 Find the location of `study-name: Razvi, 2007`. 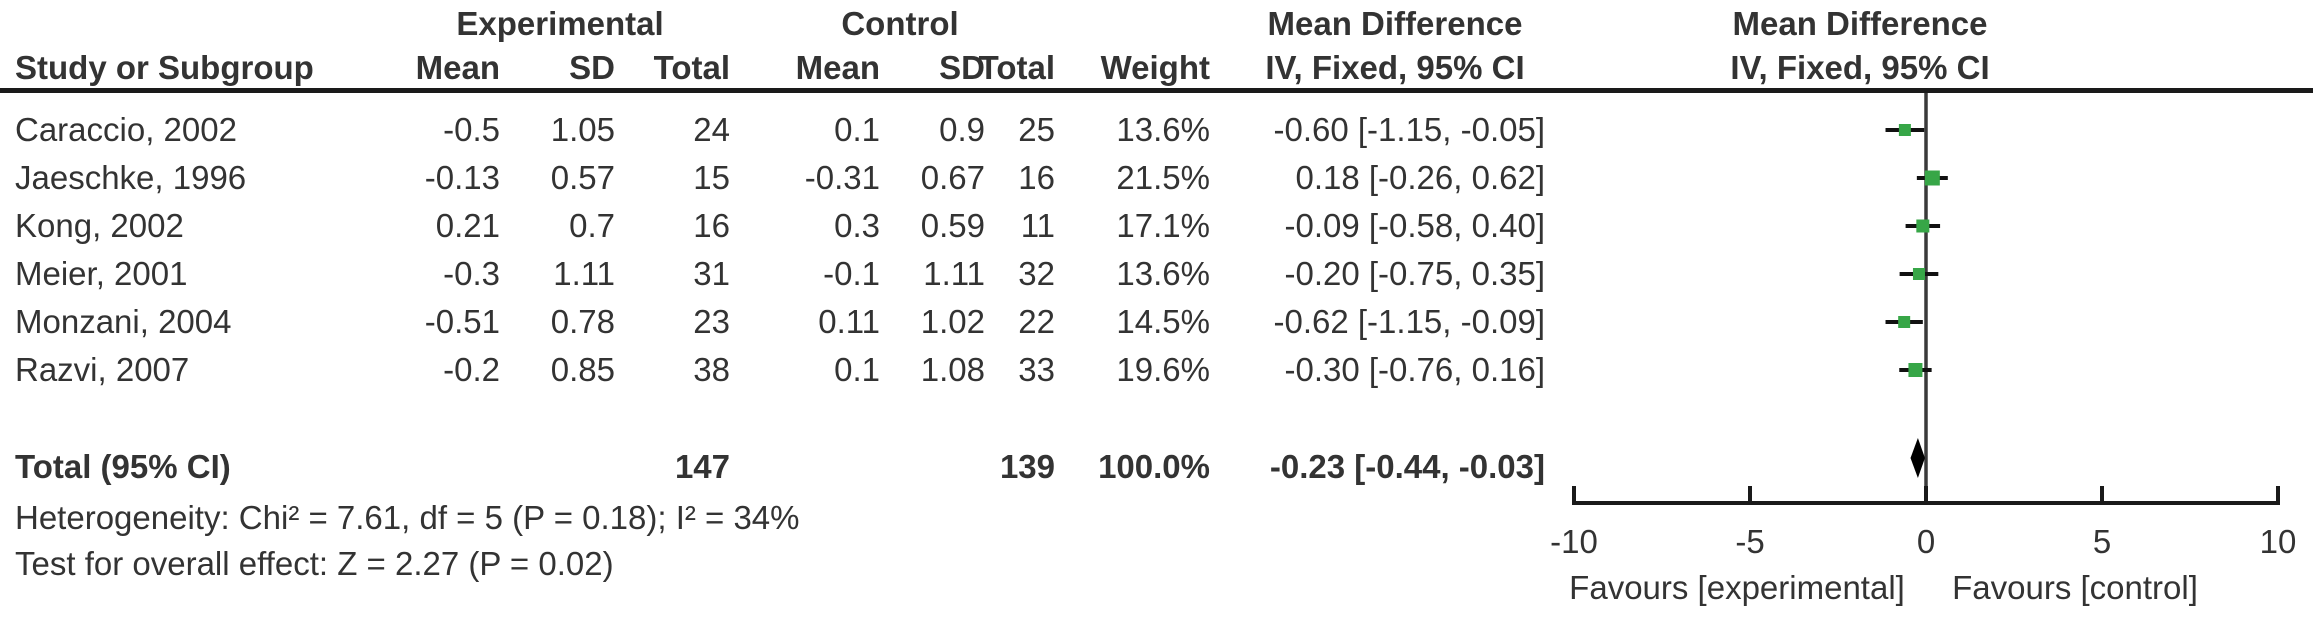

study-name: Razvi, 2007 is located at coordinates (102, 369).